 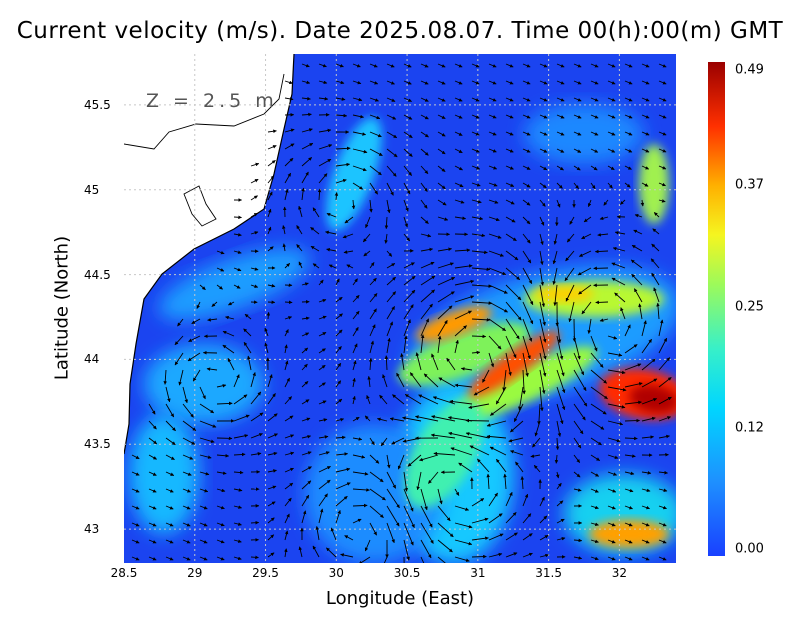 What do you see at coordinates (200, 206) in the screenshot?
I see `lake-outline` at bounding box center [200, 206].